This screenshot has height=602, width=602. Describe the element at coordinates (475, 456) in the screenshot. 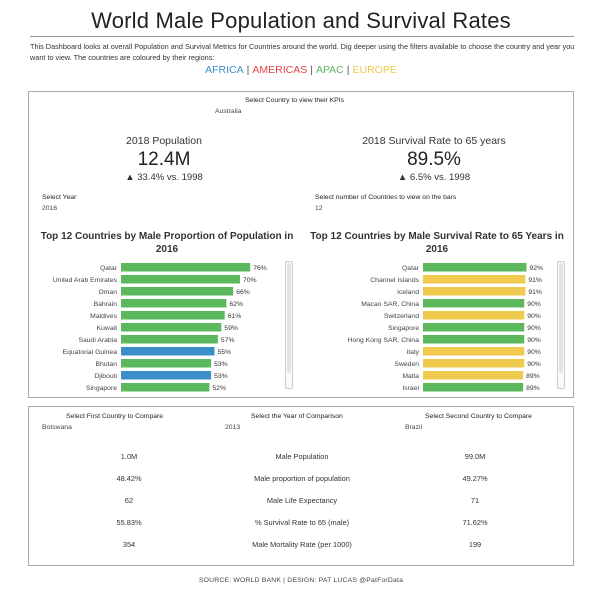

I see `compare-right-value: 99.0M` at that location.